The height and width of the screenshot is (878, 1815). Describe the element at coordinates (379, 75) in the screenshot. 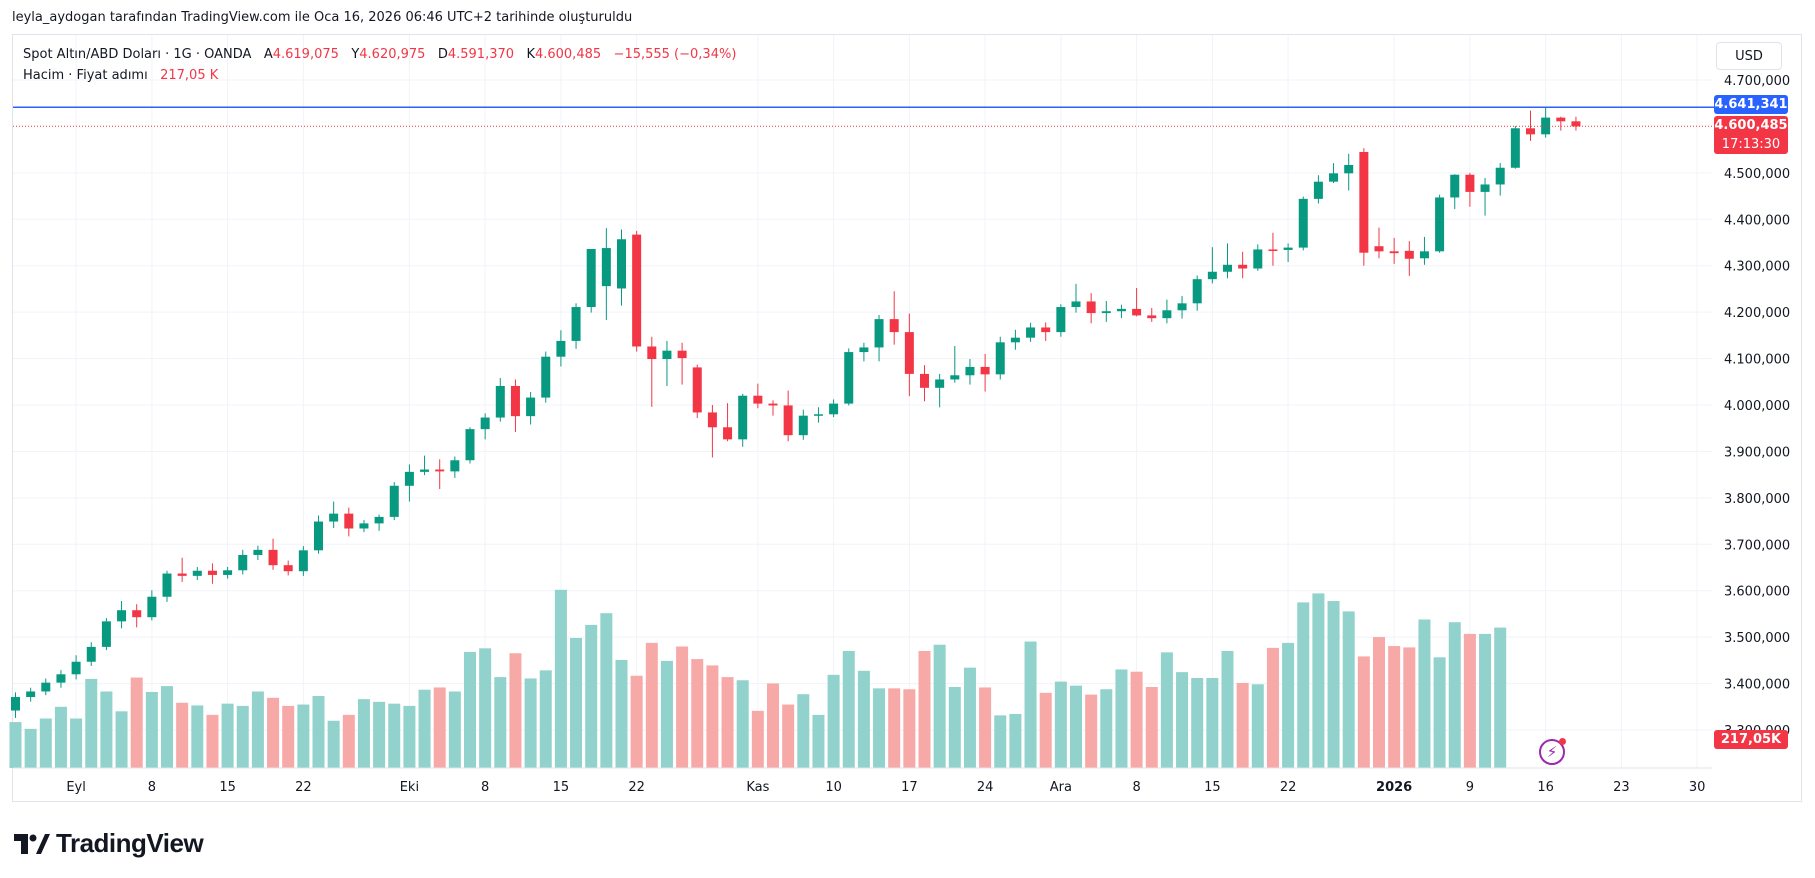

I see `volume-row: Hacim · Fiyat adımı 217,05 K` at that location.